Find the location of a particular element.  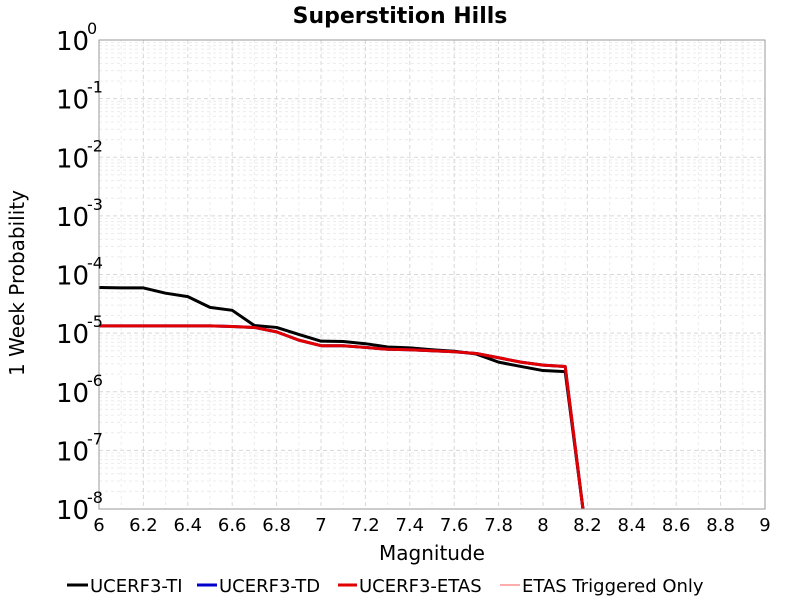

legend-label: UCERF3-ETAS is located at coordinates (420, 586).